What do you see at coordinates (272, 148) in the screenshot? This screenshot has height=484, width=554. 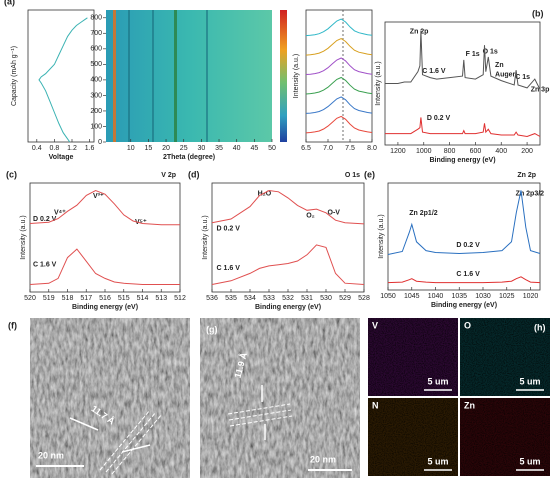 I see `x-tick-label: 50` at bounding box center [272, 148].